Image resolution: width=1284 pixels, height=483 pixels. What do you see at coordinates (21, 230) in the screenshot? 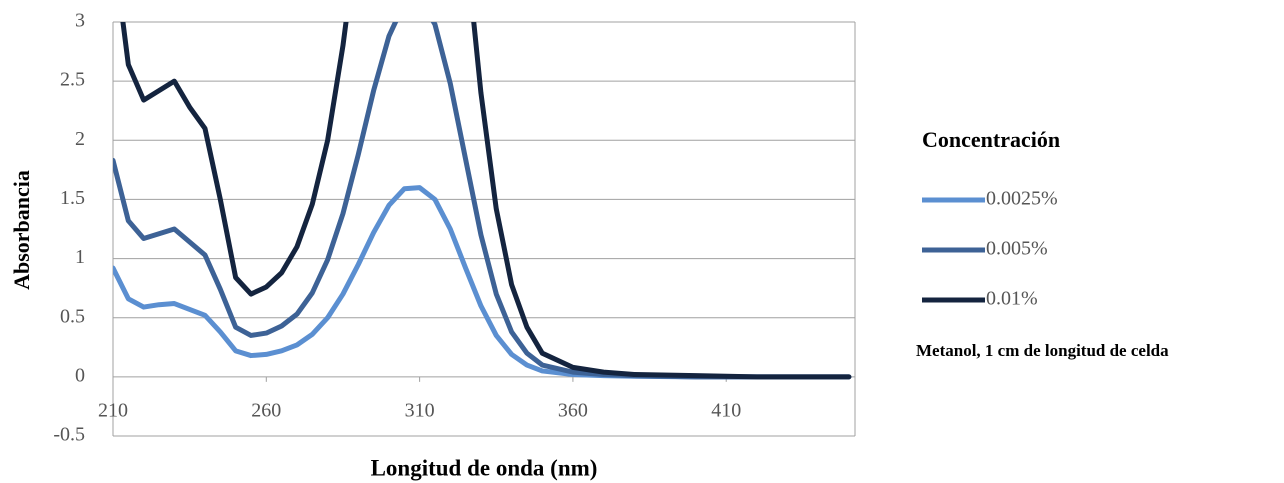
I see `y-axis-label: Absorbancia` at bounding box center [21, 230].